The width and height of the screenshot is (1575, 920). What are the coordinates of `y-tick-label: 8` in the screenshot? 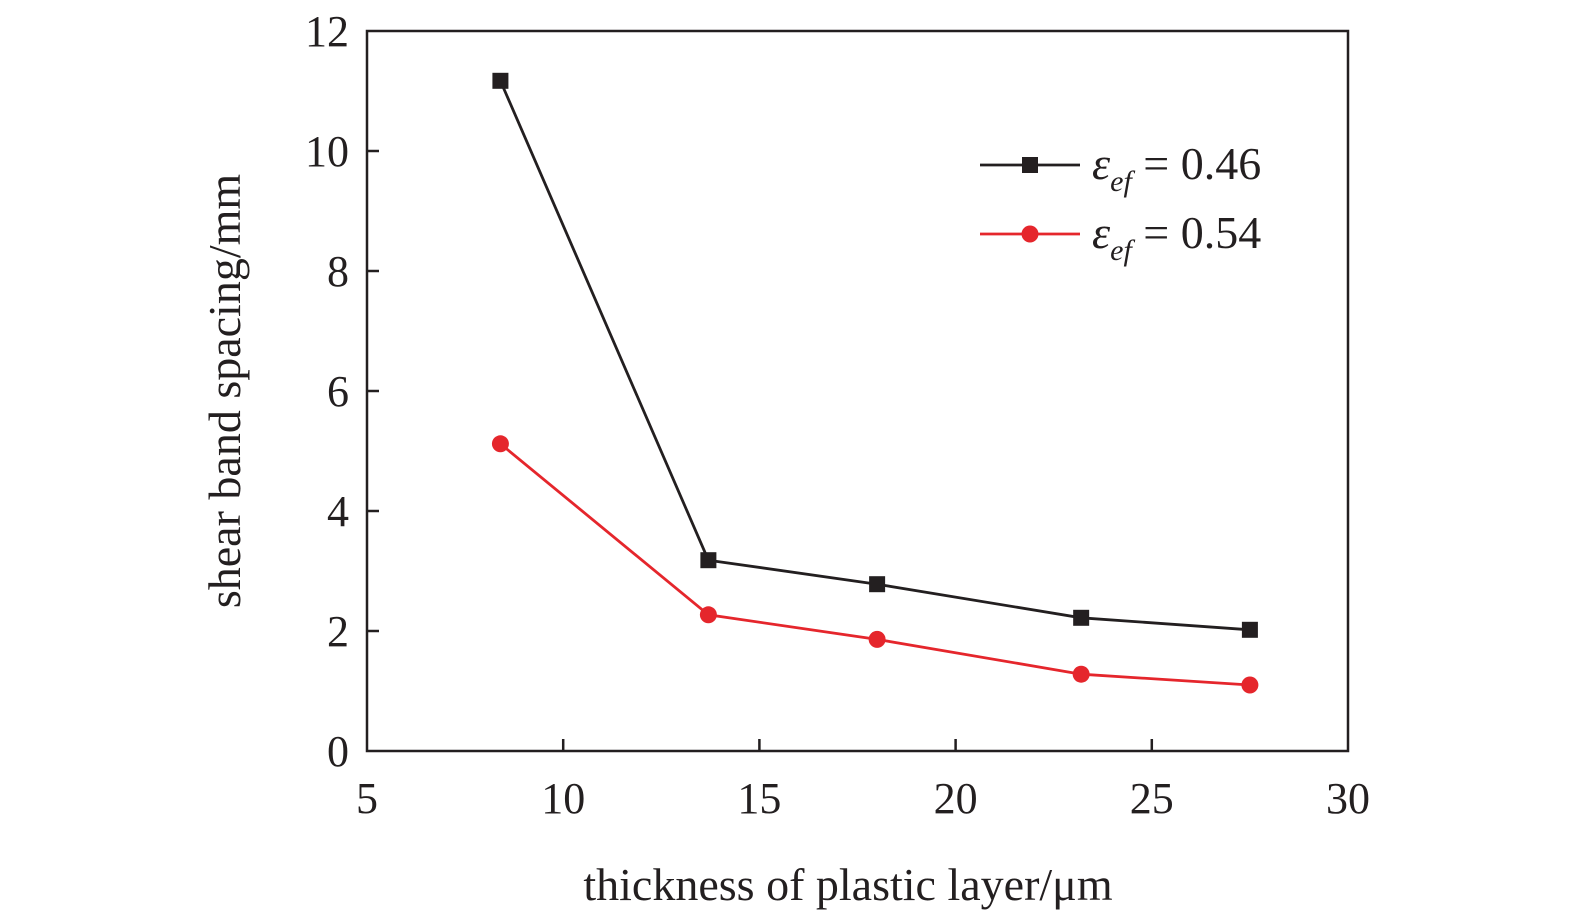 It's located at (338, 271).